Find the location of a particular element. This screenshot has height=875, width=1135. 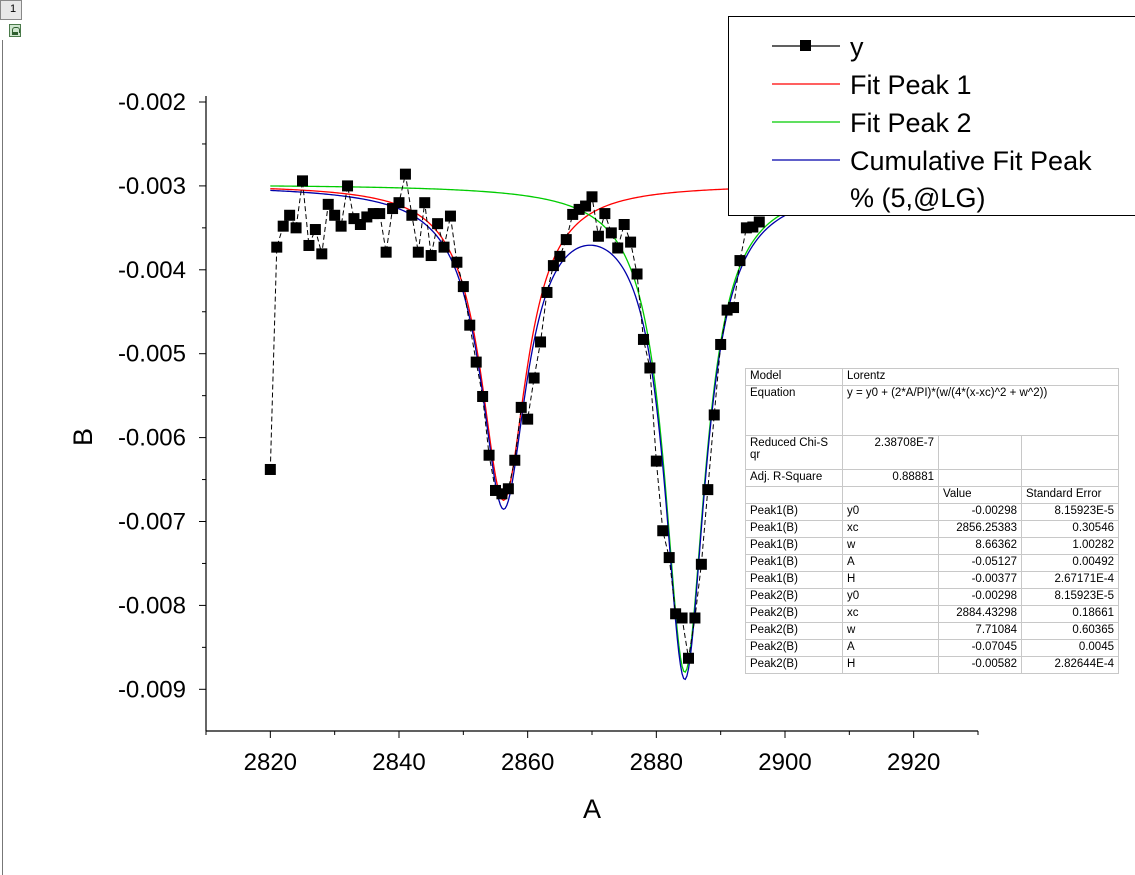

param-name: xc is located at coordinates (890, 529).